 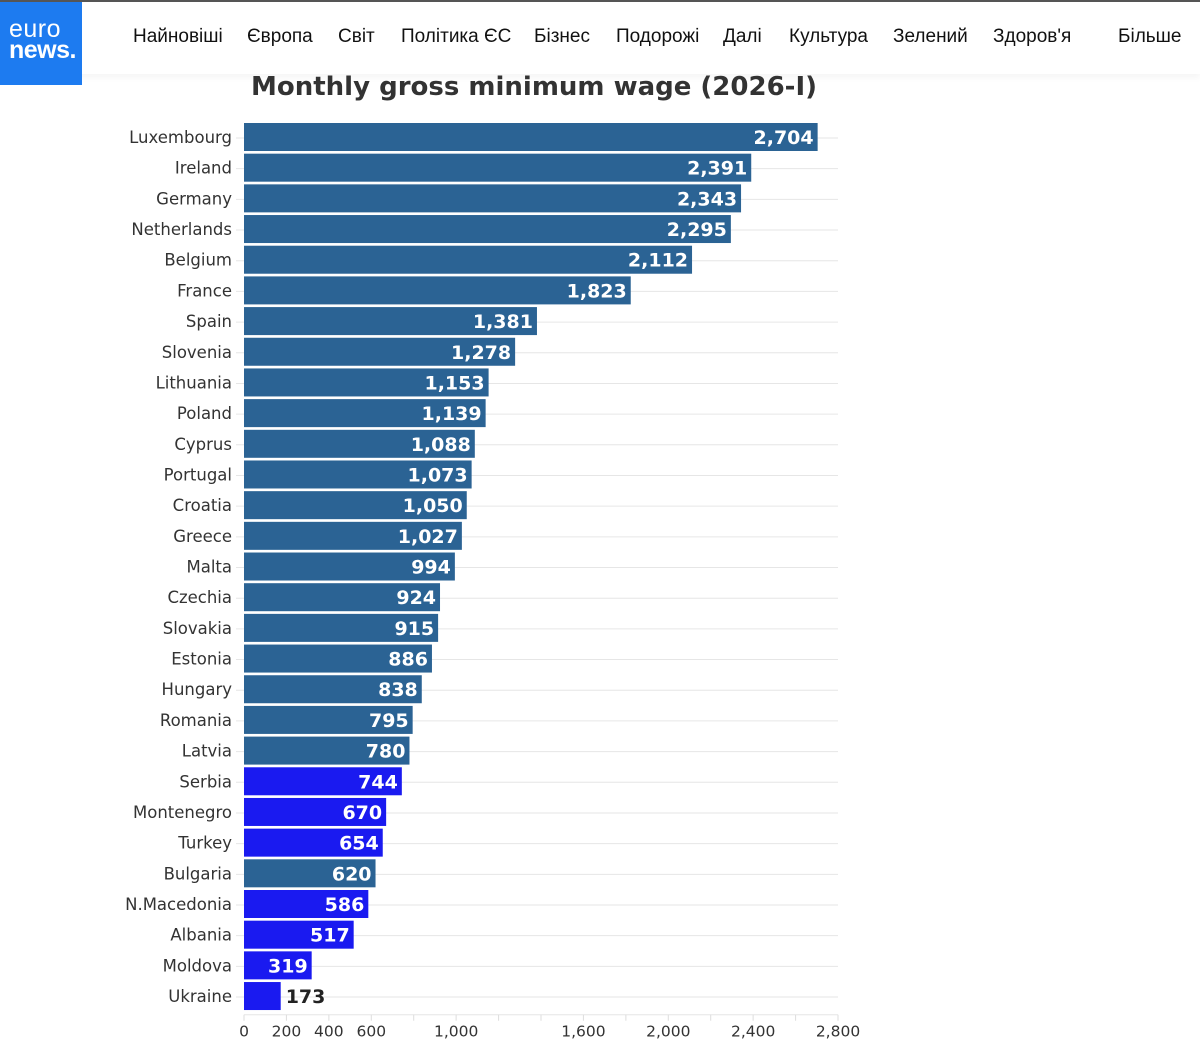 What do you see at coordinates (717, 169) in the screenshot?
I see `value-label: 2,391` at bounding box center [717, 169].